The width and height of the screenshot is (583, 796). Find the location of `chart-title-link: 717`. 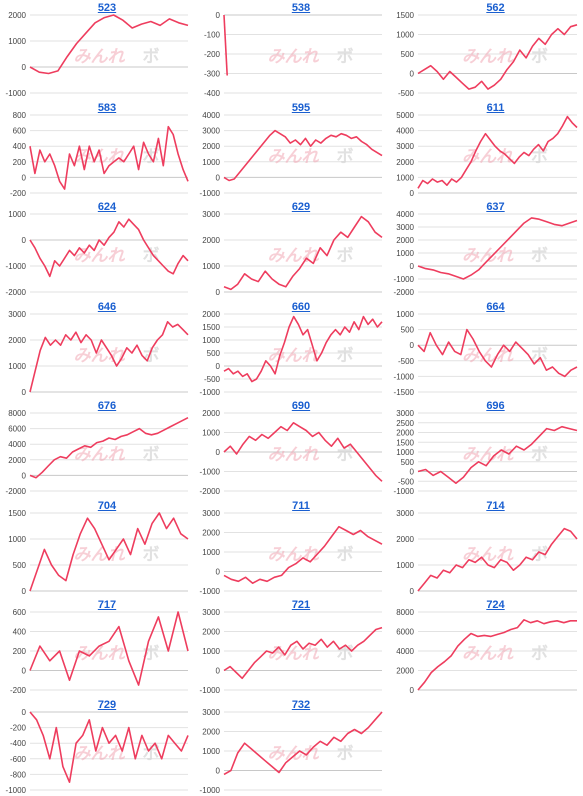

chart-title-link: 717 is located at coordinates (107, 605).